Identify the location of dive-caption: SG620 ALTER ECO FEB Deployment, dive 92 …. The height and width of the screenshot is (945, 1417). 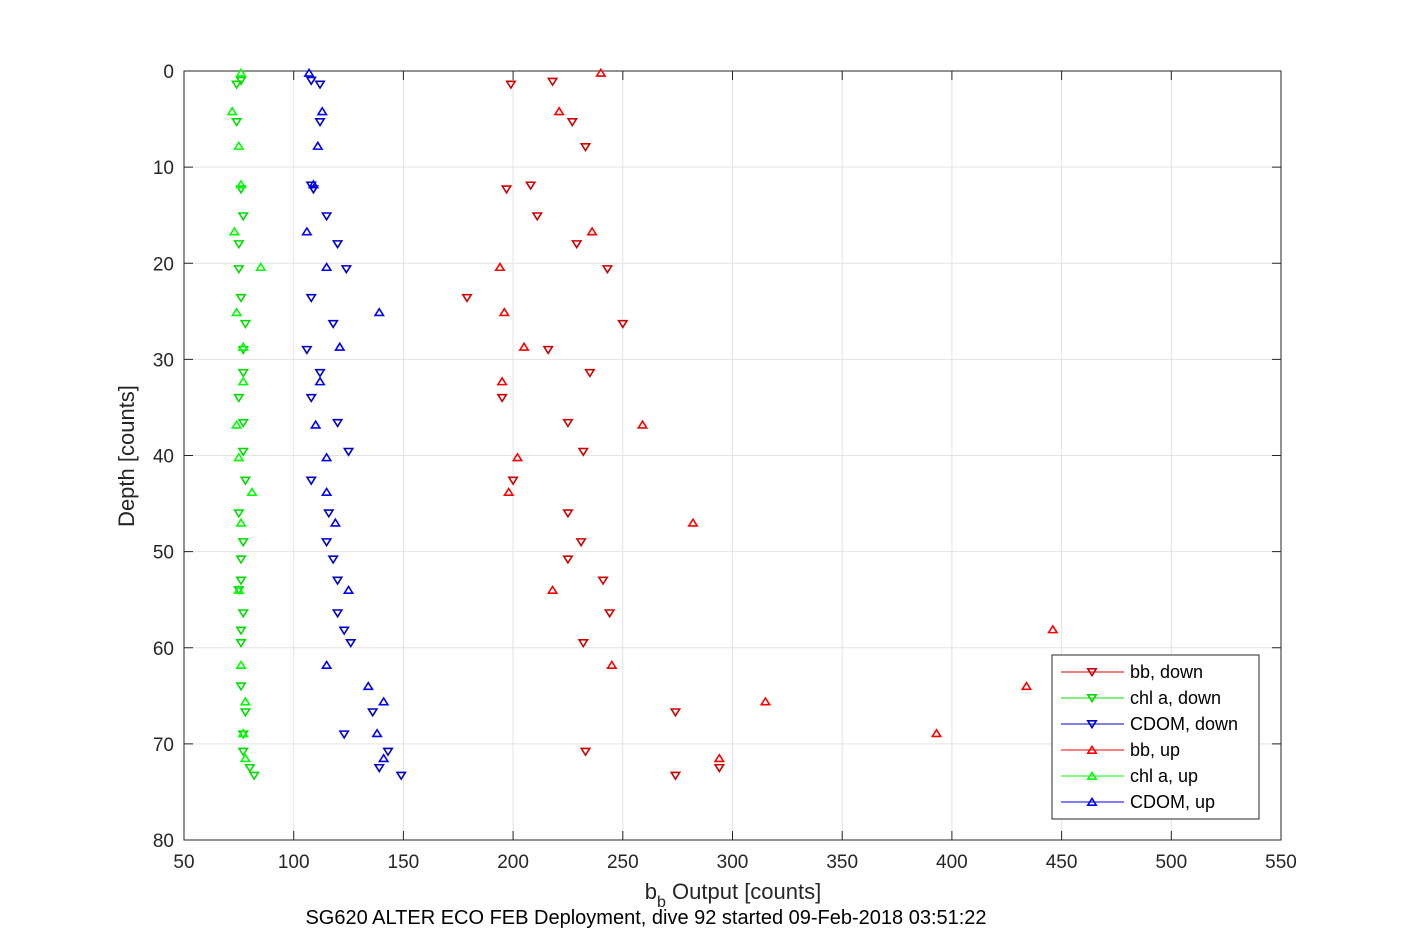
(645, 918).